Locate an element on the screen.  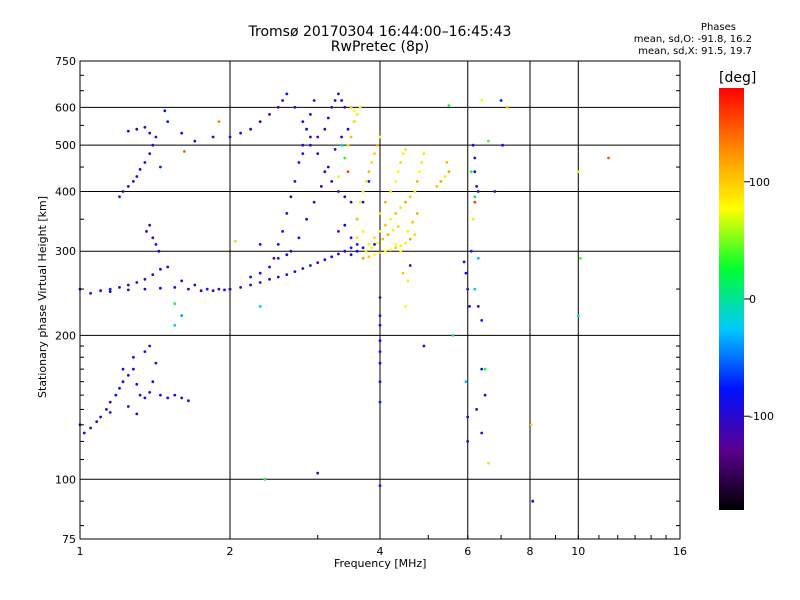
y-tick-label: 400 is located at coordinates (65, 191).